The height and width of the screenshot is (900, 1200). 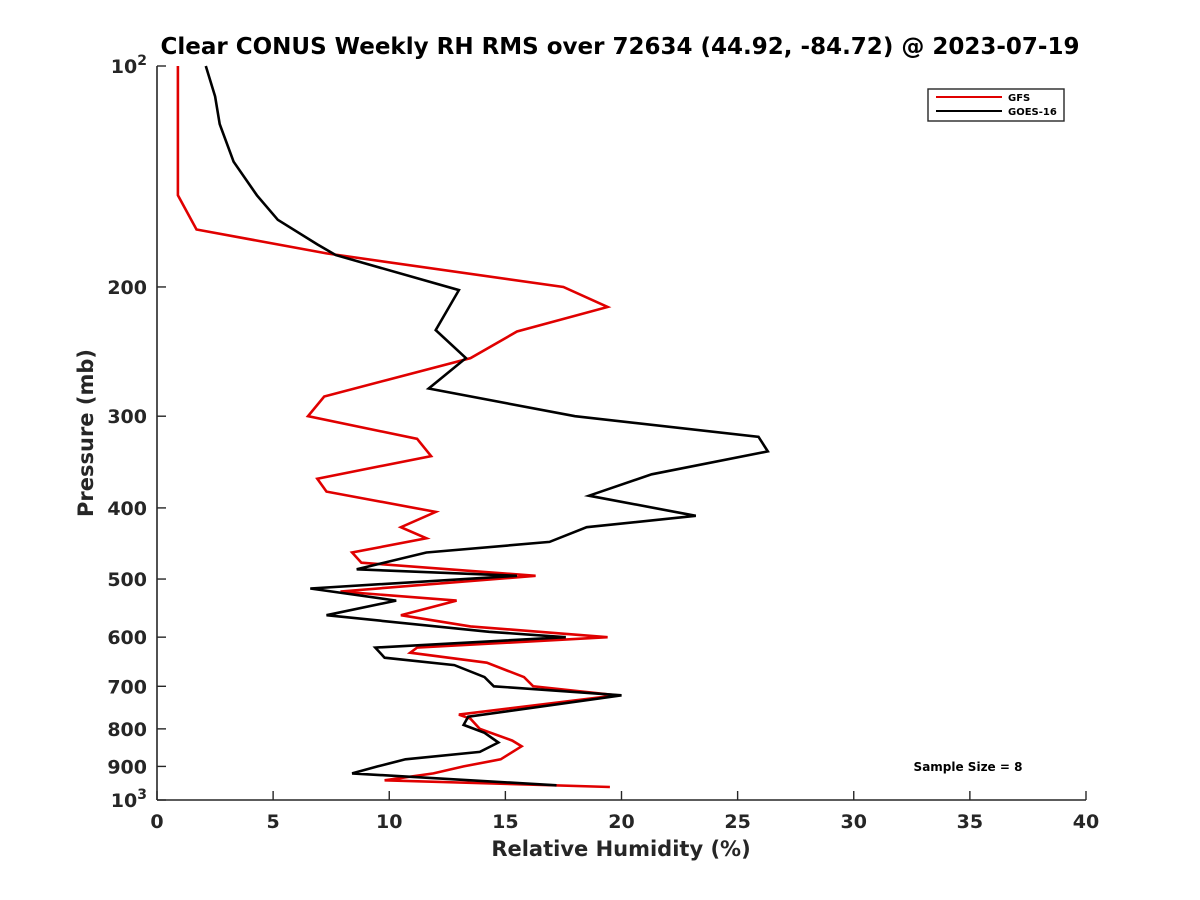 What do you see at coordinates (505, 822) in the screenshot?
I see `x-tick-label: 15` at bounding box center [505, 822].